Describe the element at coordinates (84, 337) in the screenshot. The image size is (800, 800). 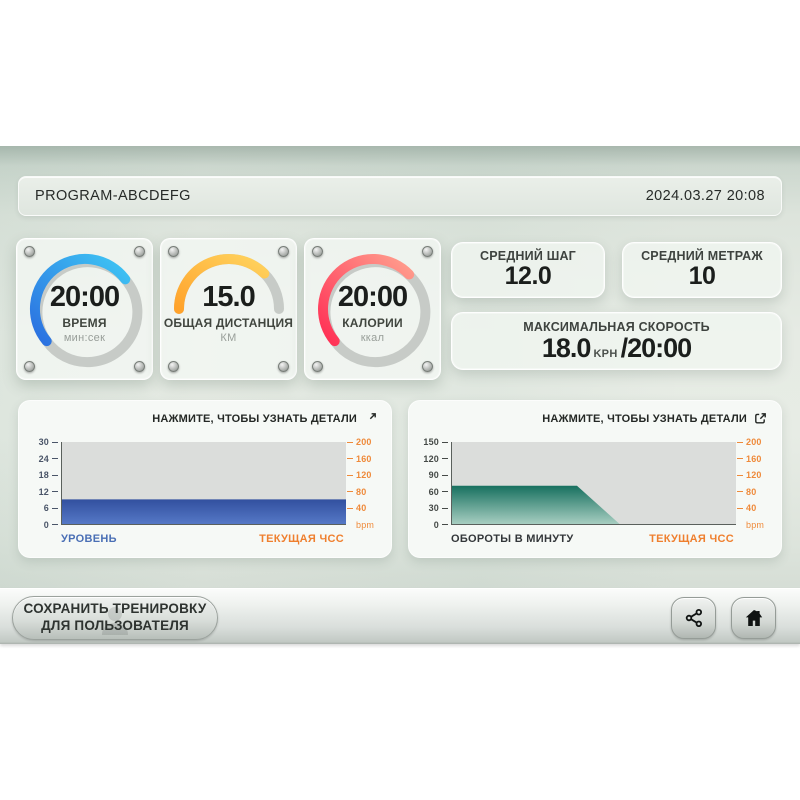
I see `time-unit: мин:сек` at that location.